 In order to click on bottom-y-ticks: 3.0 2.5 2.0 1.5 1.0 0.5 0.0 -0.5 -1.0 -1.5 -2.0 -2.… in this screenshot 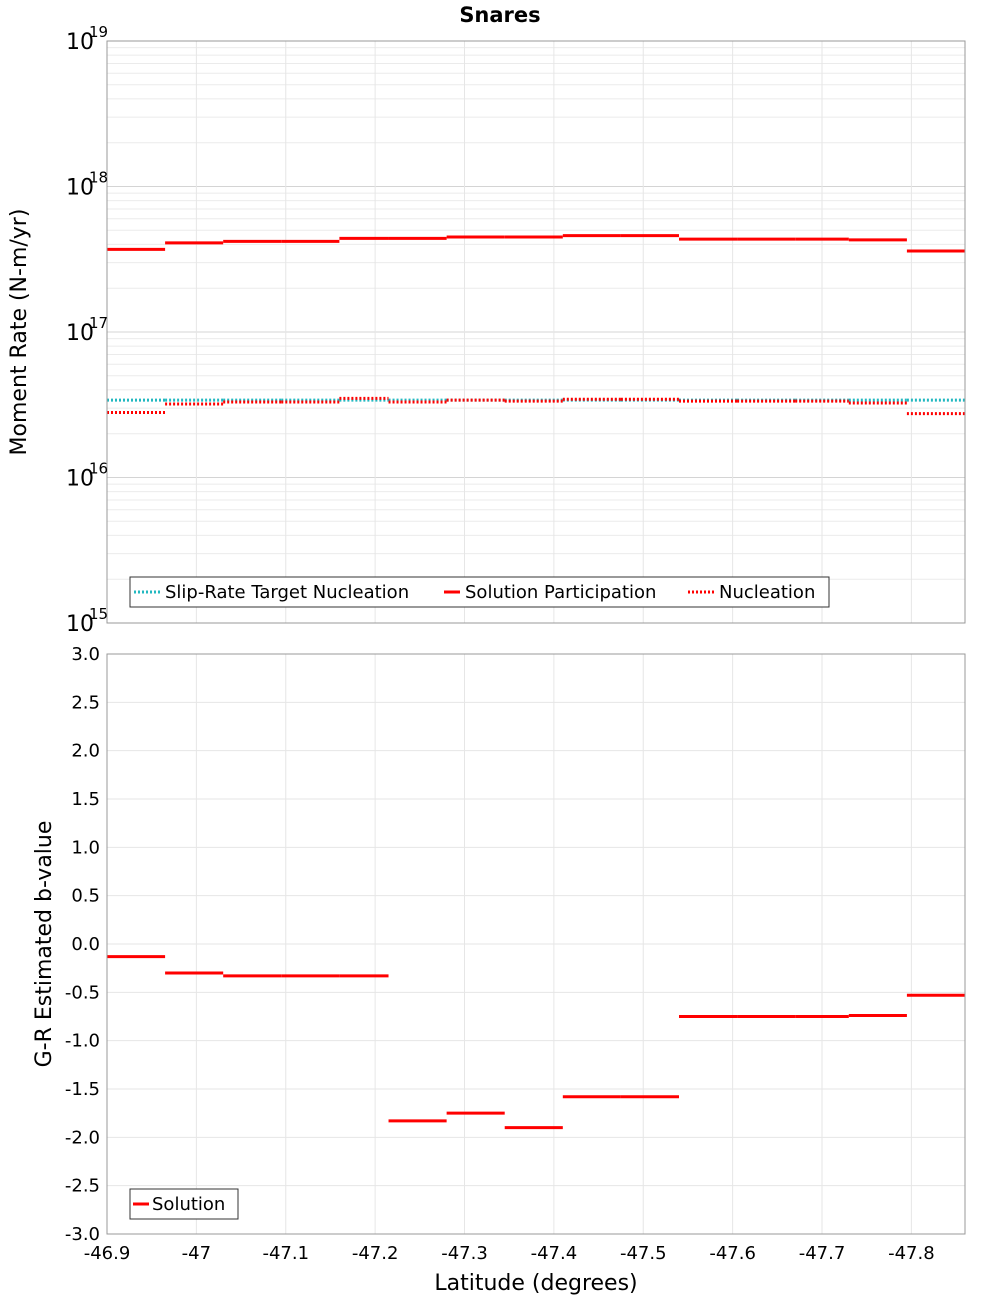, I will do `click(82, 944)`.